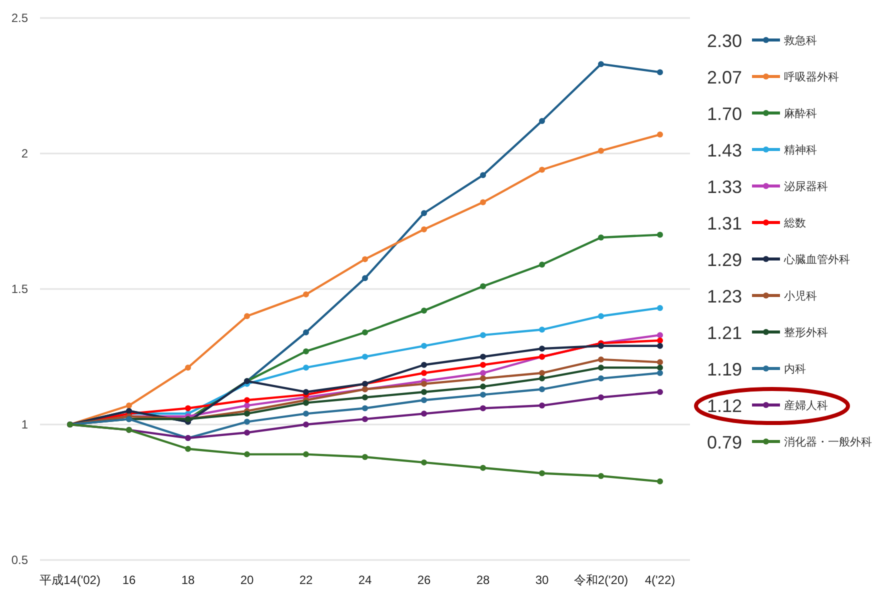  What do you see at coordinates (724, 224) in the screenshot?
I see `text: 1.31` at bounding box center [724, 224].